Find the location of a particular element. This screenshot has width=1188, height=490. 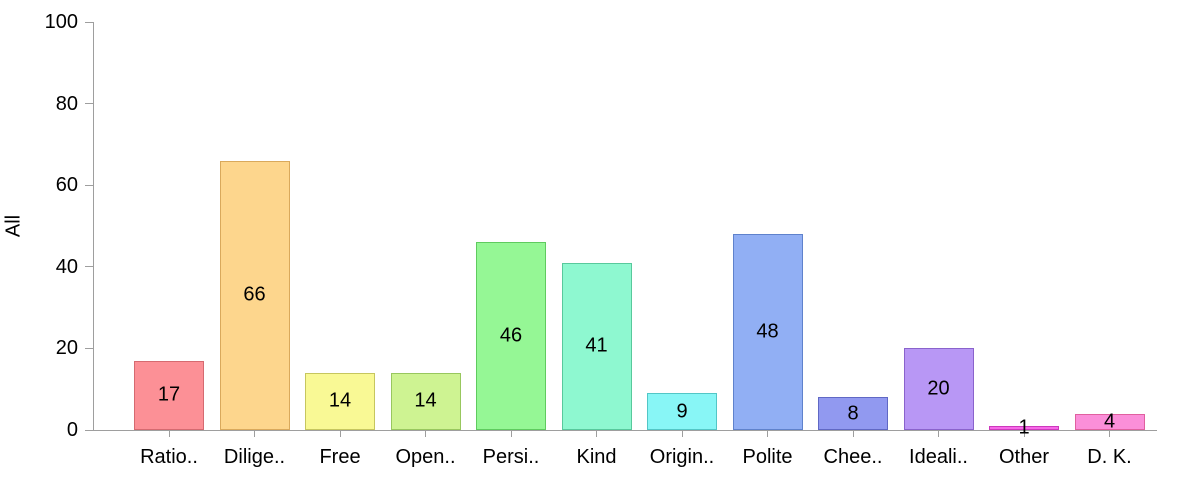

bar-value-label: 46 is located at coordinates (511, 335).